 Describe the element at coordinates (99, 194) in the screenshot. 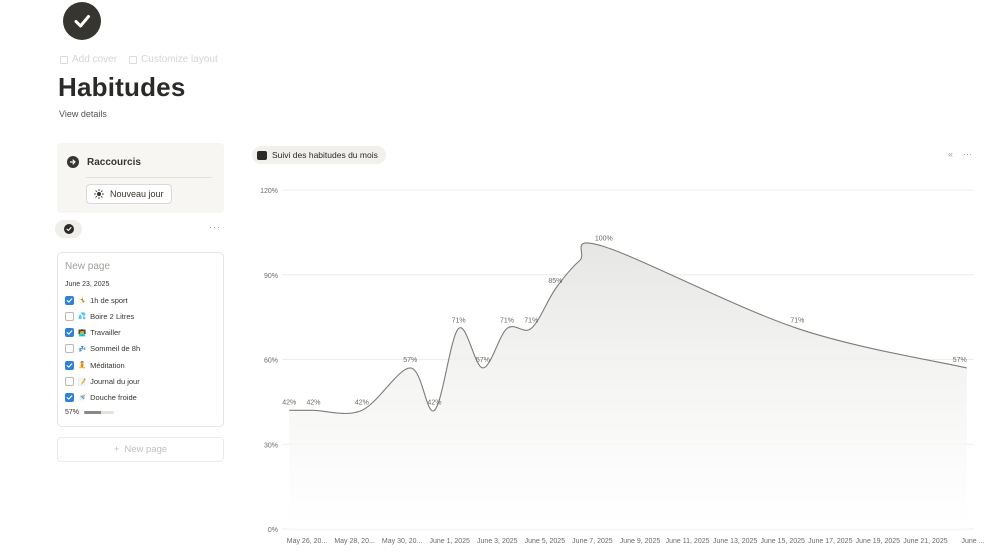

I see `sun-icon` at that location.